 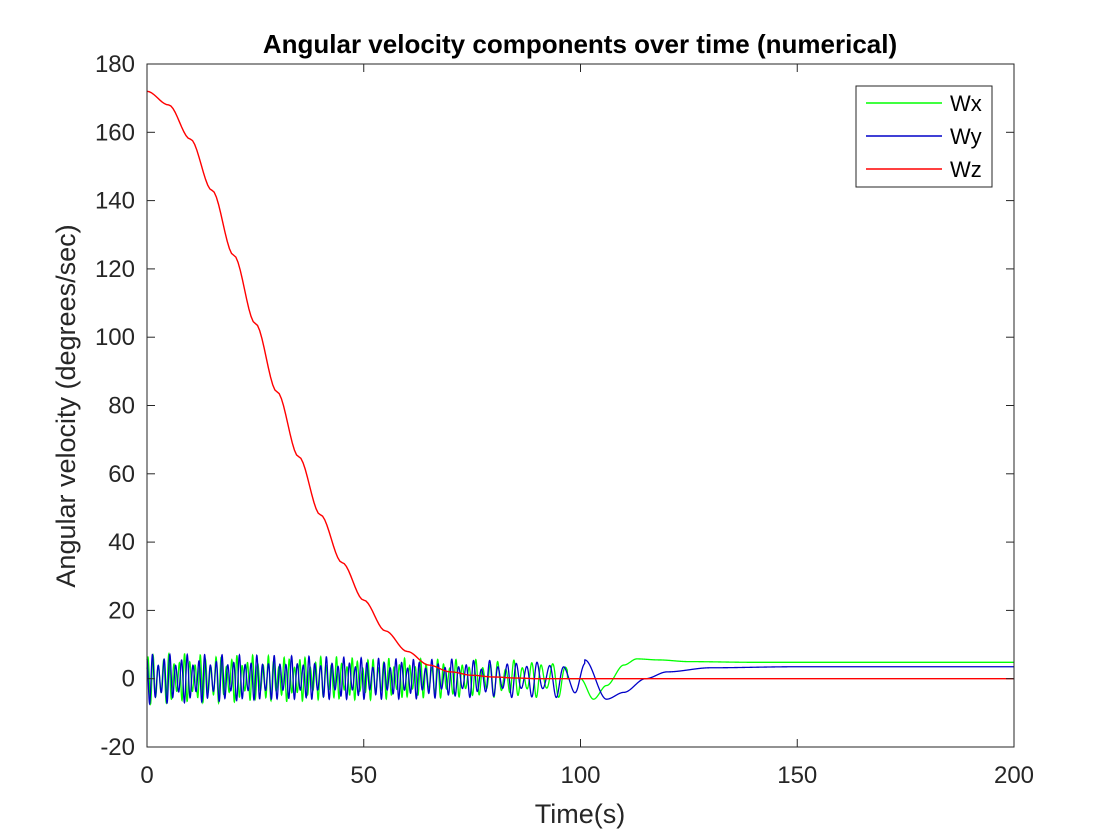 What do you see at coordinates (115, 132) in the screenshot?
I see `y-tick-label: 160` at bounding box center [115, 132].